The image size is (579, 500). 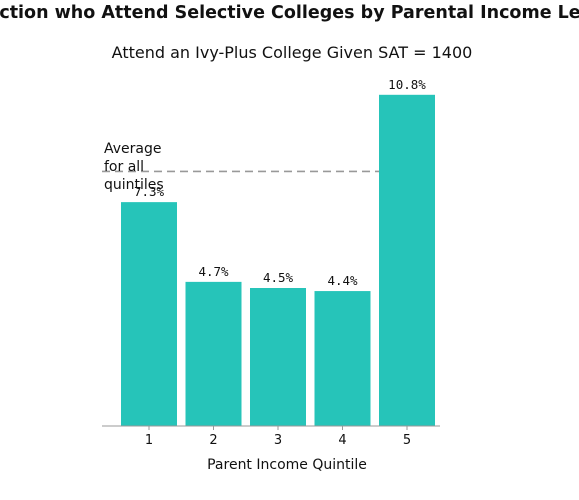 I want to click on average-reference: Average for all quintiles, so click(x=240, y=167).